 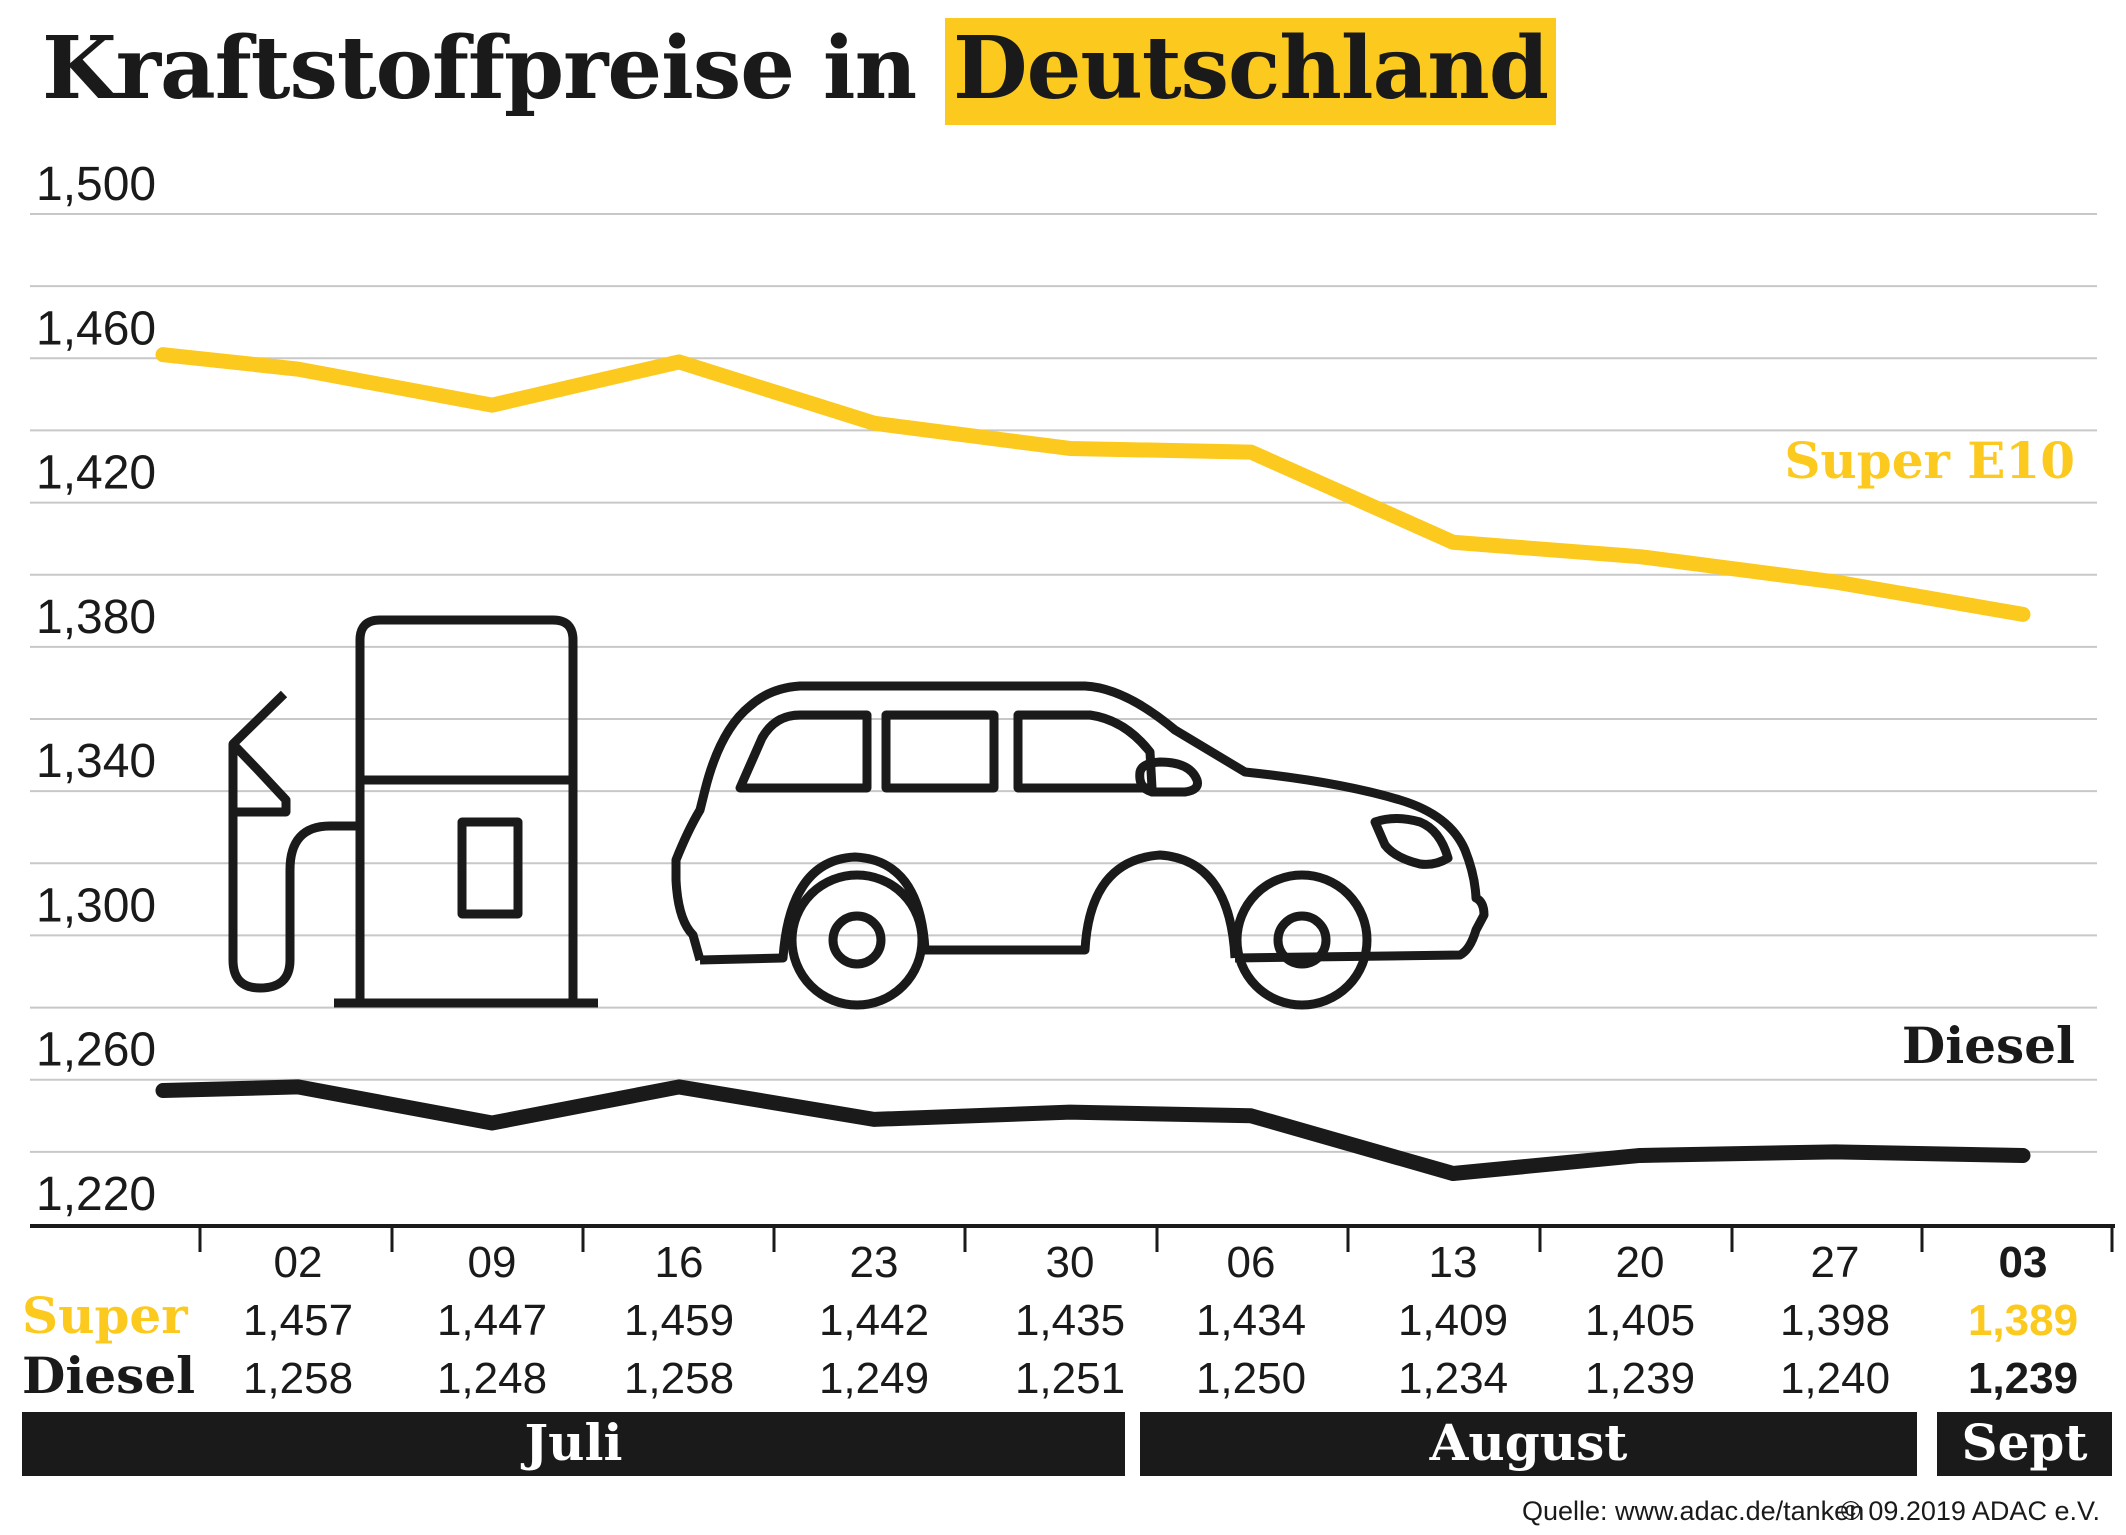 I want to click on diesel-value-label: 1,248, so click(x=492, y=1378).